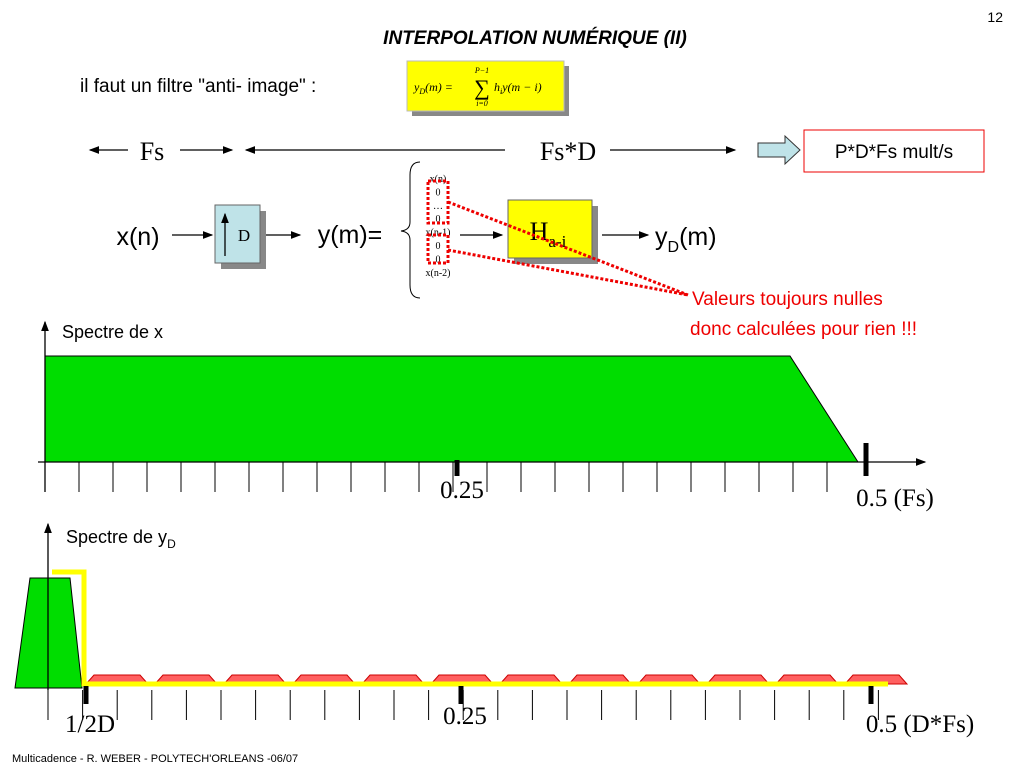 The width and height of the screenshot is (1024, 768). Describe the element at coordinates (116, 537) in the screenshot. I see `t: Spectre de y` at that location.